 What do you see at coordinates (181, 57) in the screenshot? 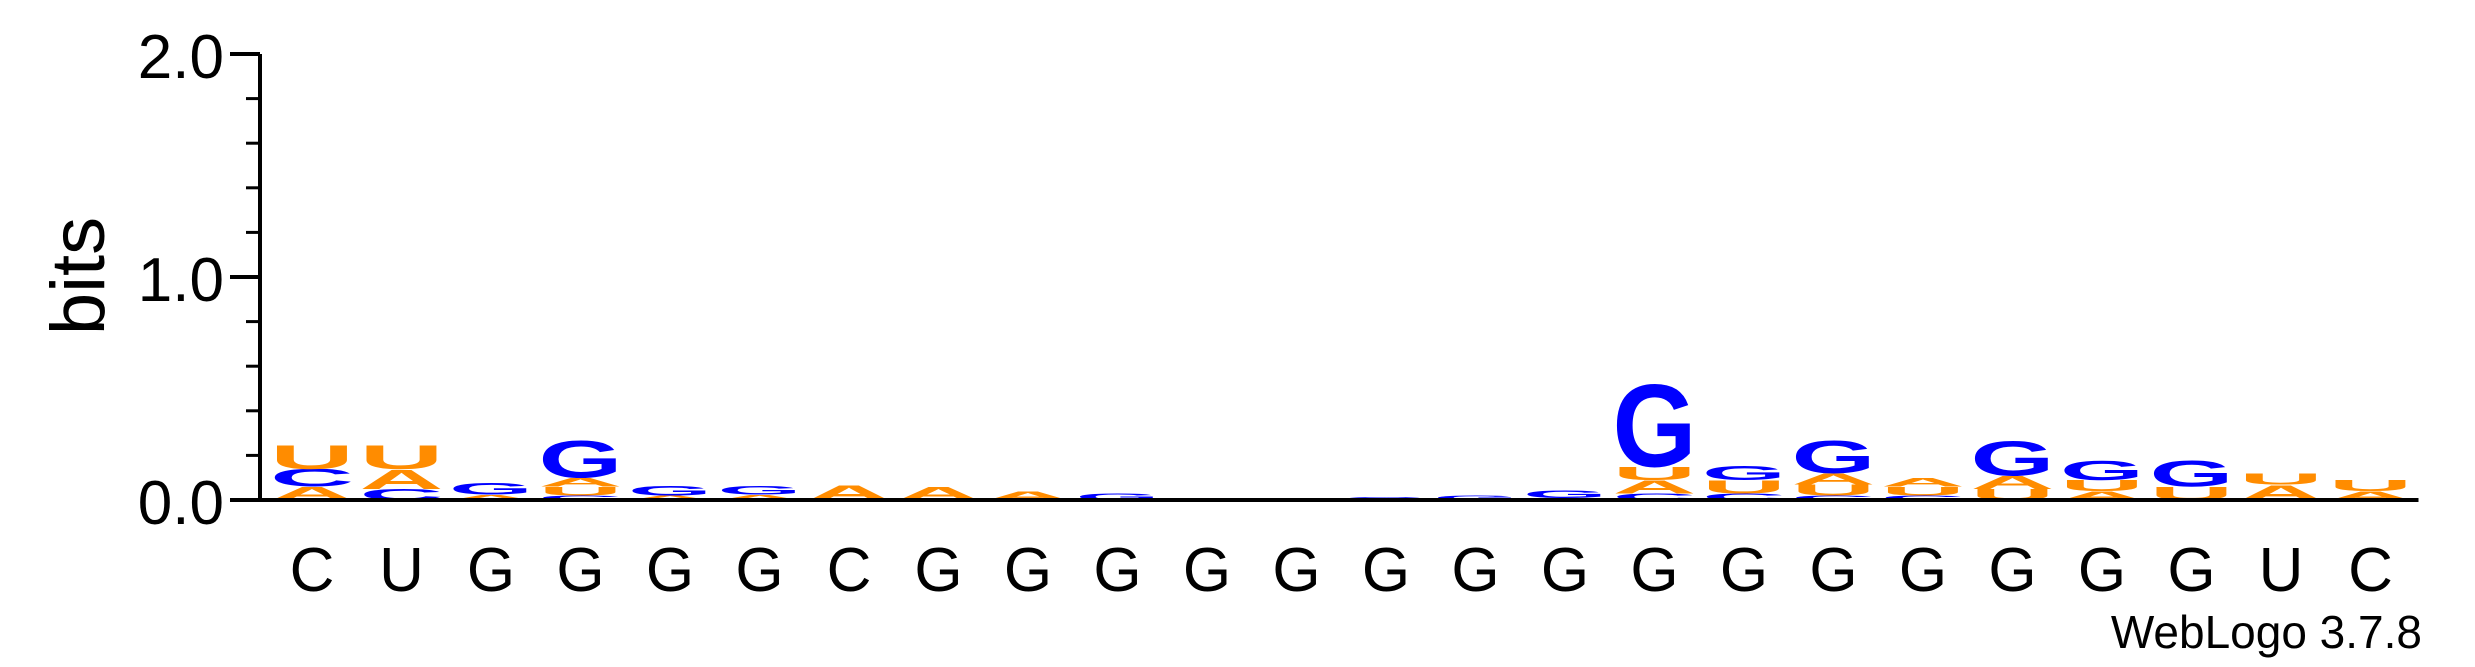
I see `y-tick-label: 2.0` at bounding box center [181, 57].